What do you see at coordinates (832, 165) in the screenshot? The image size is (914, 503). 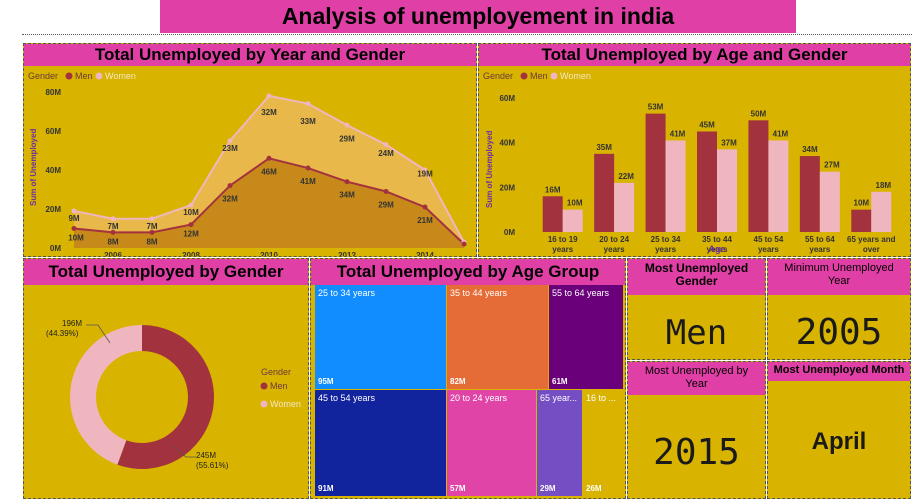 I see `women-data-label: 27M` at bounding box center [832, 165].